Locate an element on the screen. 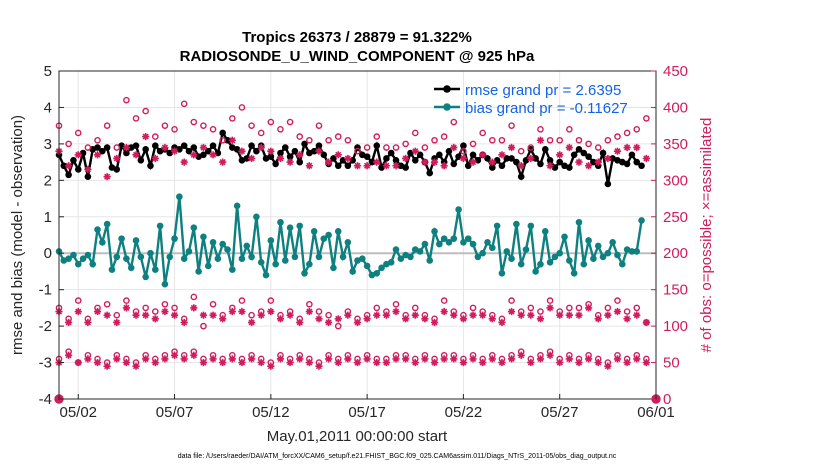  x-tick-label-1: 05/07 is located at coordinates (175, 412).